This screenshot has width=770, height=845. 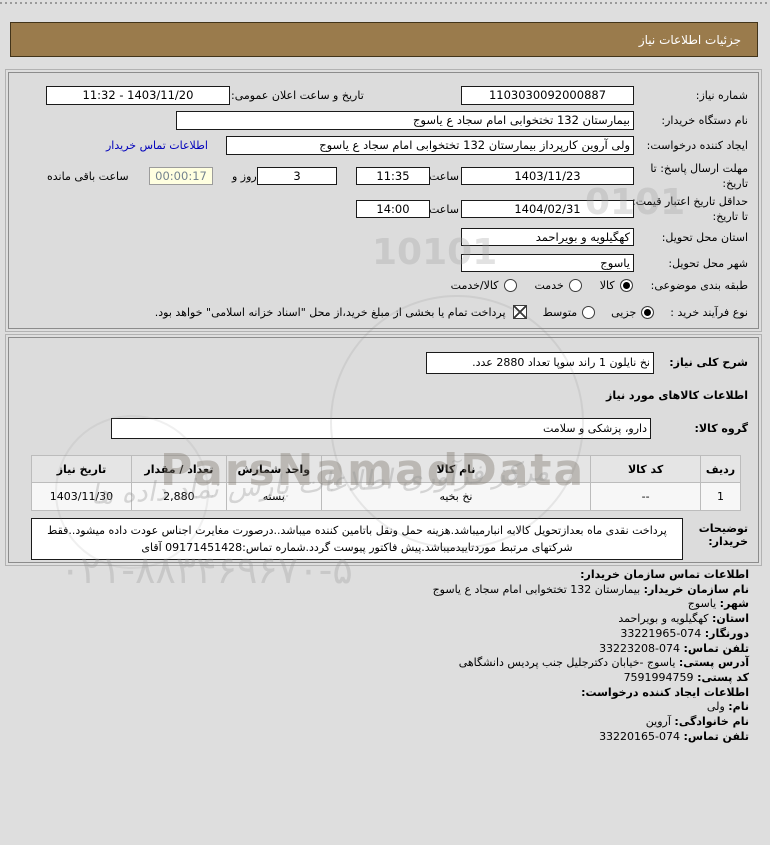 I want to click on process-option-minor: جزیی, so click(x=633, y=312).